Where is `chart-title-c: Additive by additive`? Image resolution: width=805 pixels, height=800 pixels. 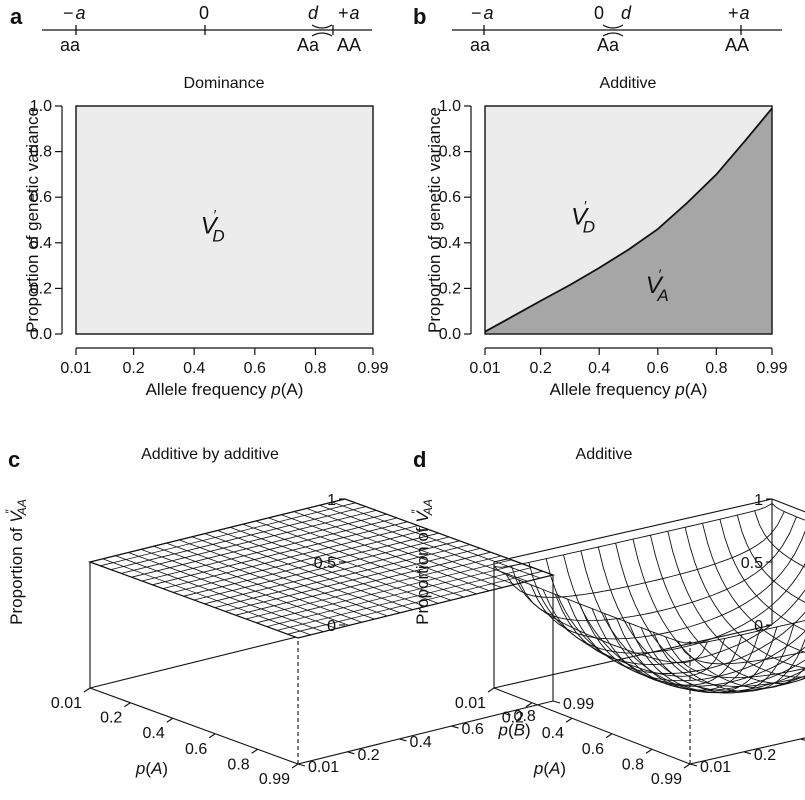
chart-title-c: Additive by additive is located at coordinates (210, 454).